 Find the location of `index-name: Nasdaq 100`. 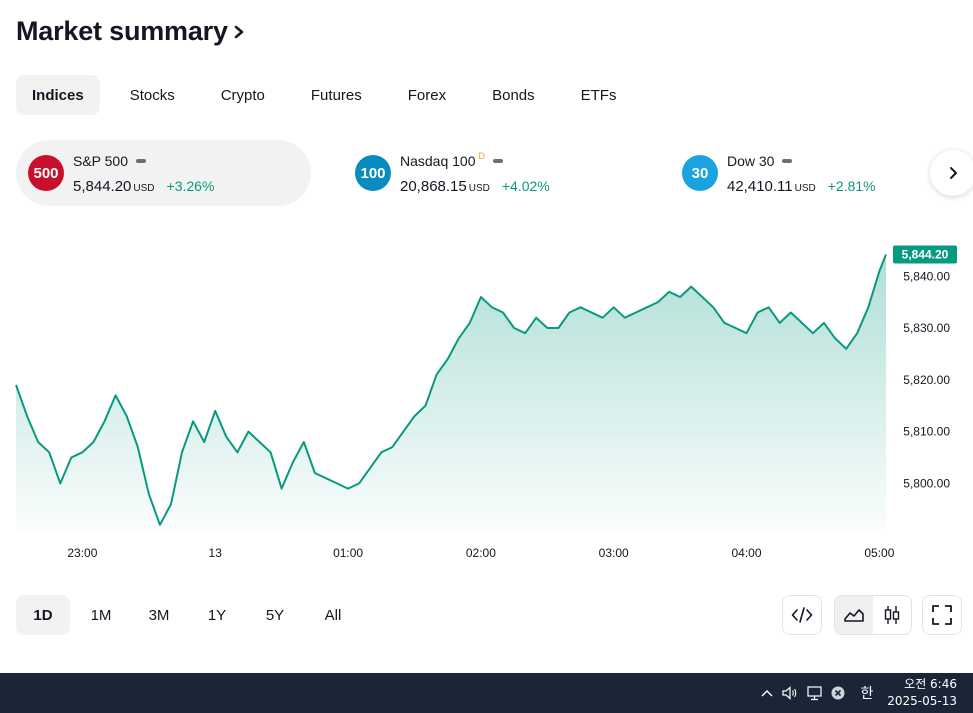

index-name: Nasdaq 100 is located at coordinates (438, 160).